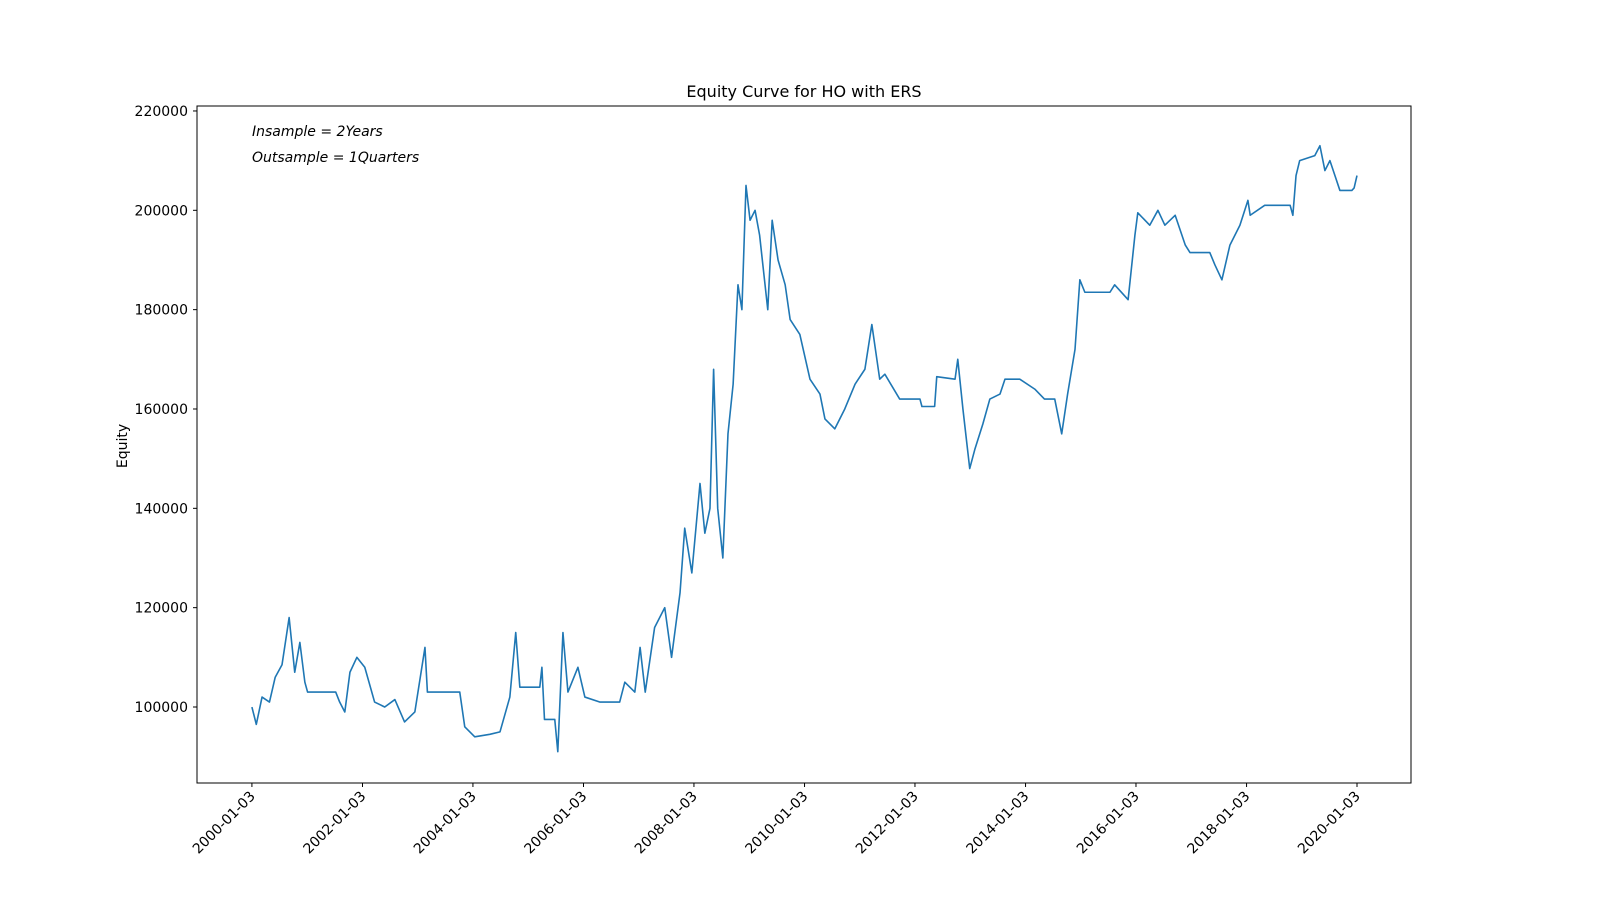 This screenshot has width=1600, height=898. What do you see at coordinates (161, 609) in the screenshot?
I see `y-tick-label: 120000` at bounding box center [161, 609].